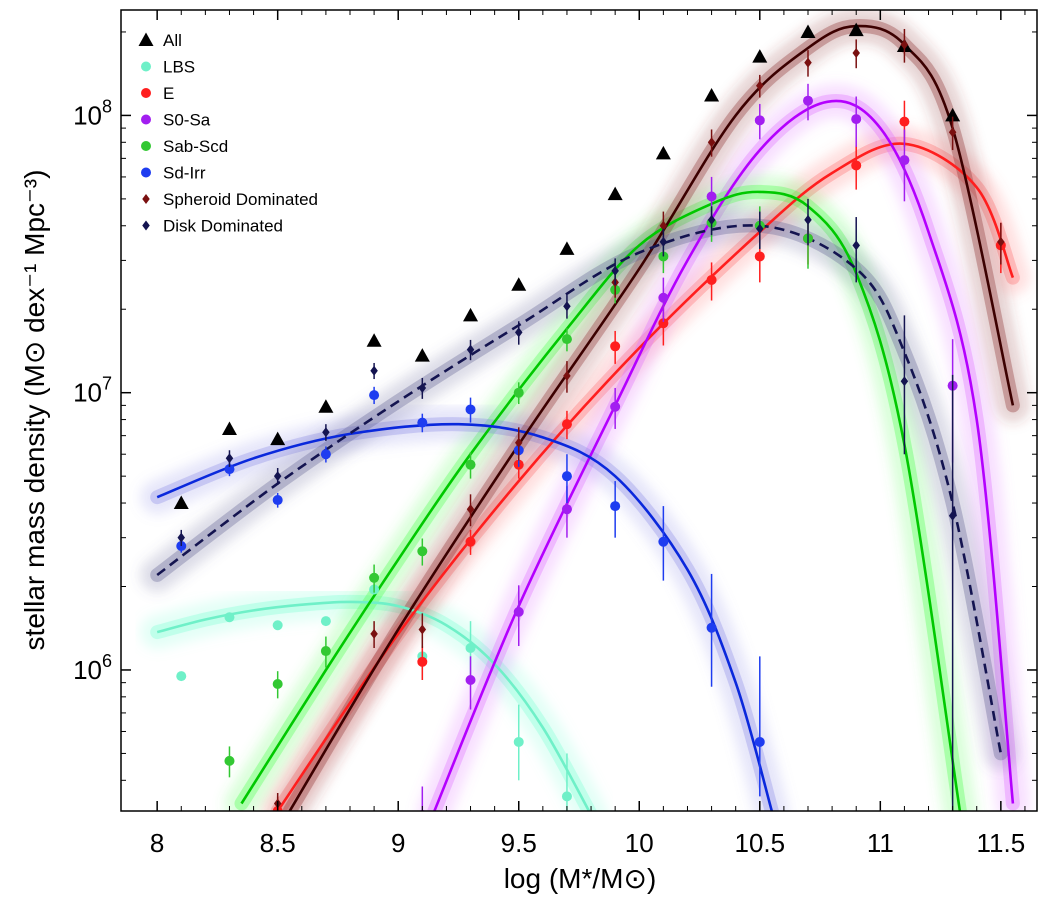  Describe the element at coordinates (519, 843) in the screenshot. I see `x-tick-label: 9.5` at that location.